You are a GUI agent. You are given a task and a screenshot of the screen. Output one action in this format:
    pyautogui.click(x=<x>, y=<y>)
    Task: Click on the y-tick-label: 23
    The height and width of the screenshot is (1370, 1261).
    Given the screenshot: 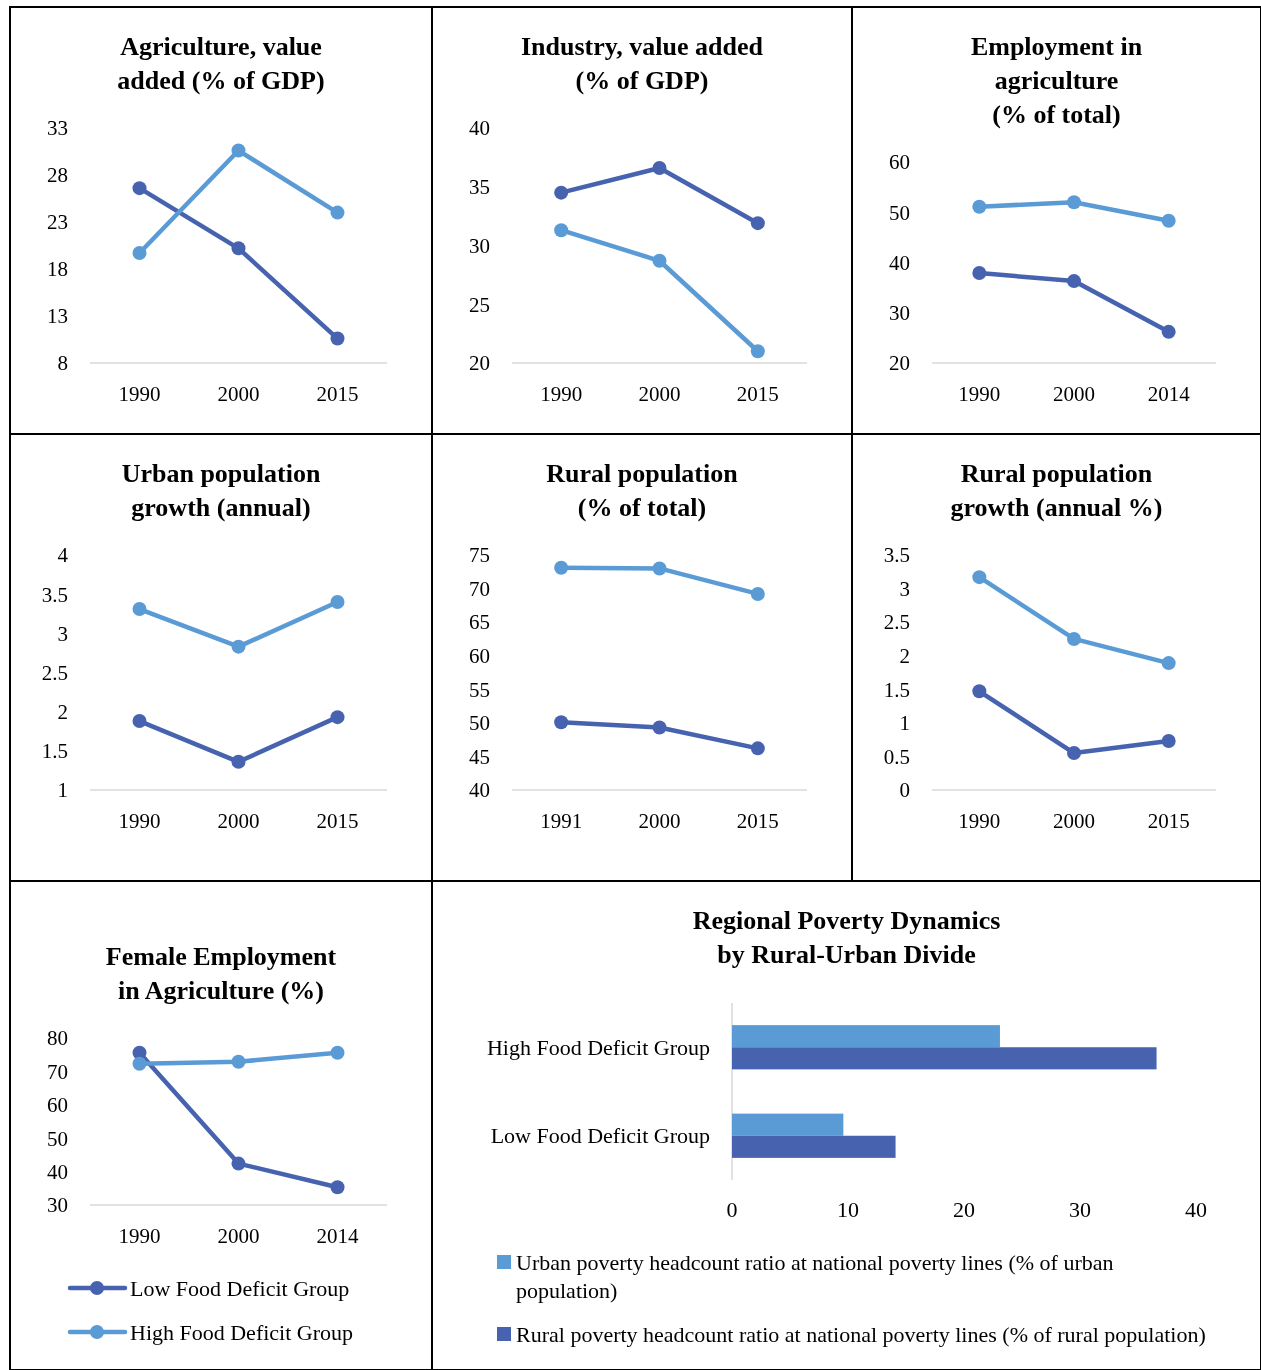 What is the action you would take?
    pyautogui.click(x=57, y=222)
    